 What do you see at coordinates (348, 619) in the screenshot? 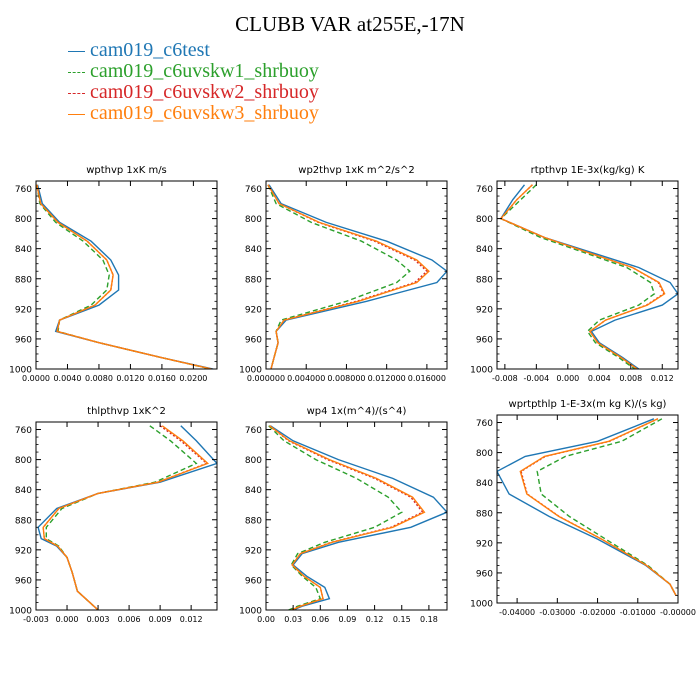
I see `x-tick-label: 0.09` at bounding box center [348, 619].